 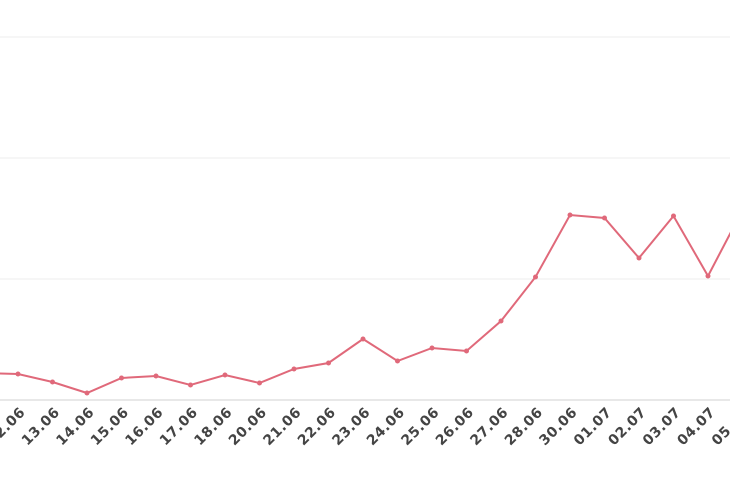 I want to click on x-tick-label: 17.06, so click(x=179, y=427).